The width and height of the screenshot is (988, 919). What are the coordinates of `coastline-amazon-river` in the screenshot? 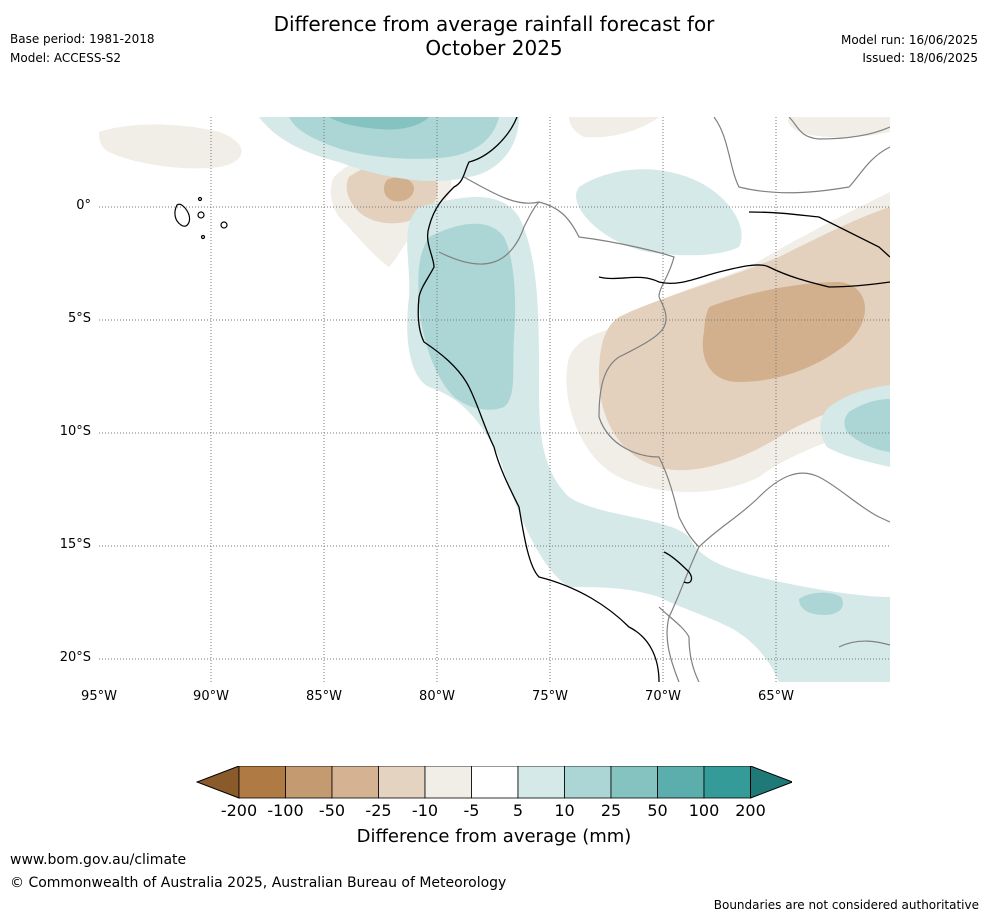 It's located at (744, 276).